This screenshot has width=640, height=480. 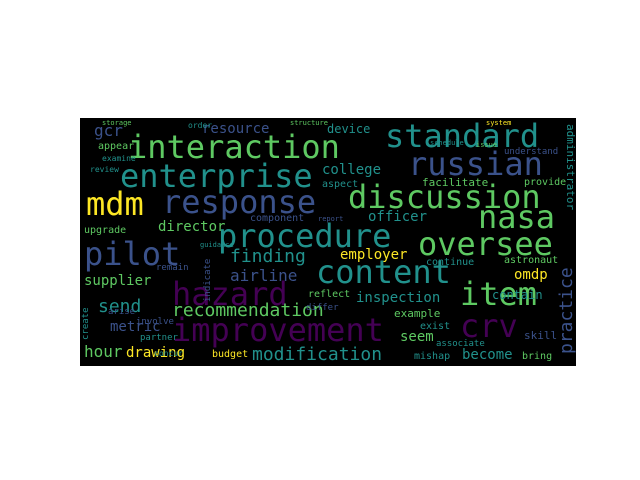 I want to click on word-provide: provide, so click(x=545, y=182).